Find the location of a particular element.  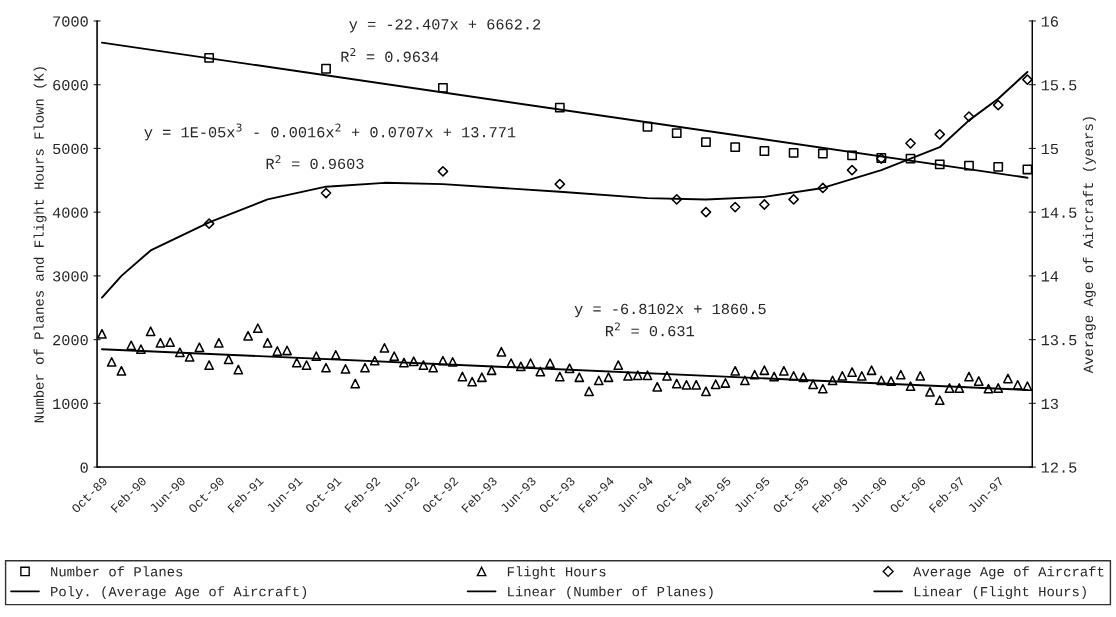

legend-label: Number of Planes is located at coordinates (117, 571).